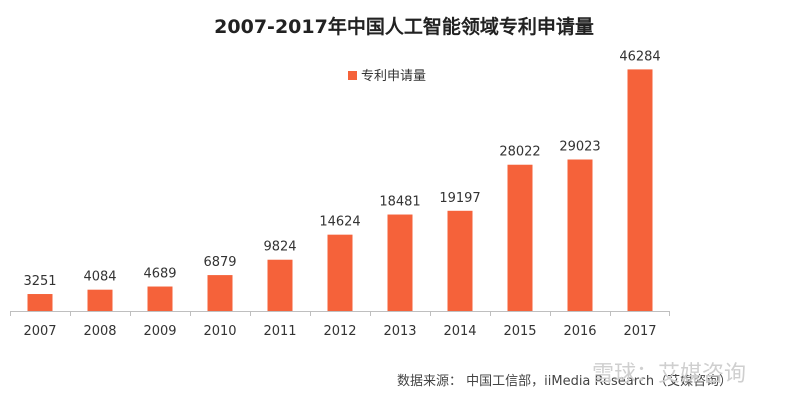 The height and width of the screenshot is (400, 808). Describe the element at coordinates (459, 331) in the screenshot. I see `x-tick-label-2014: 2014` at that location.